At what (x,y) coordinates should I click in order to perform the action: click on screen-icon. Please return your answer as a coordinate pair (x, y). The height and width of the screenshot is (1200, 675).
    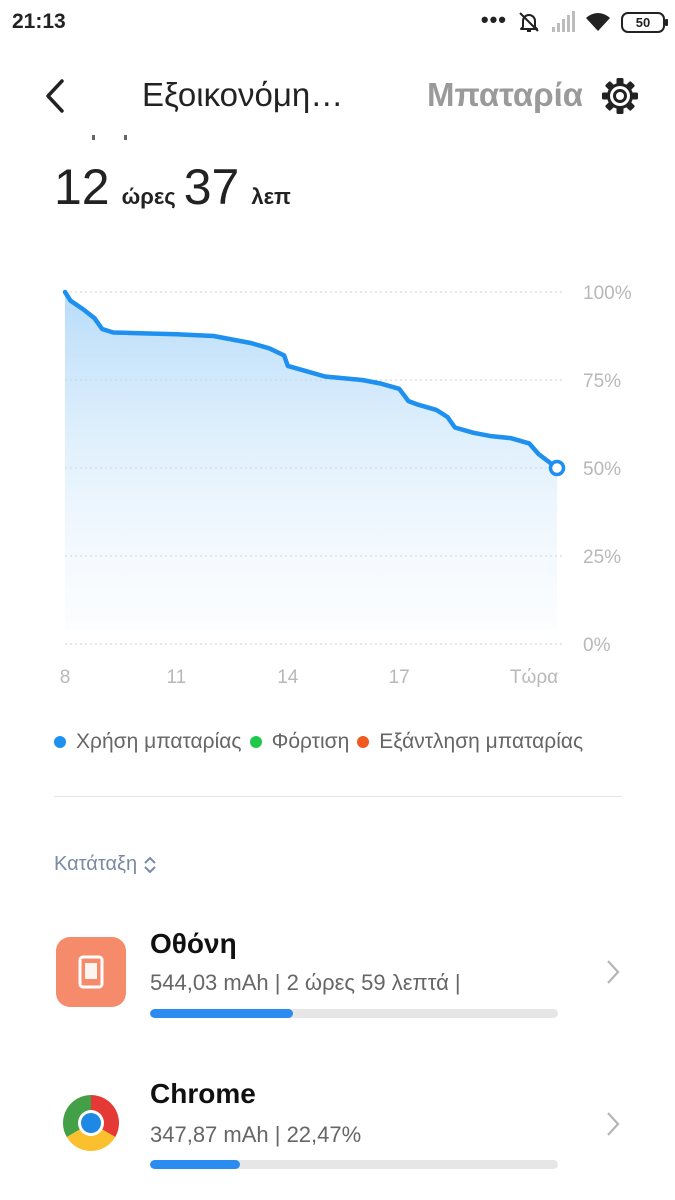
    Looking at the image, I should click on (91, 972).